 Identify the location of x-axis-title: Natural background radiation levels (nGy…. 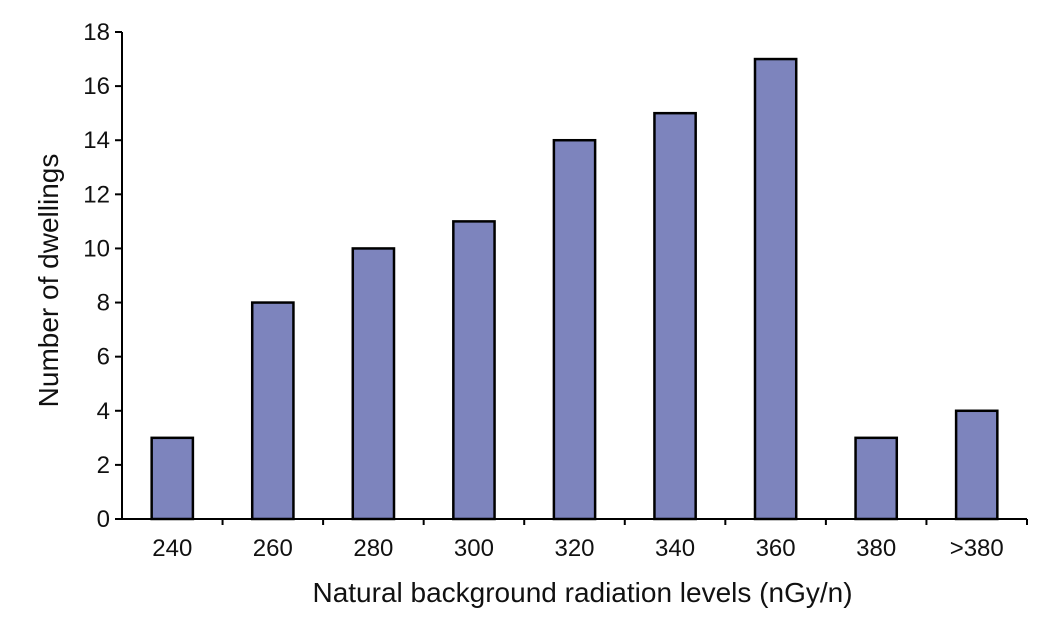
(582, 592).